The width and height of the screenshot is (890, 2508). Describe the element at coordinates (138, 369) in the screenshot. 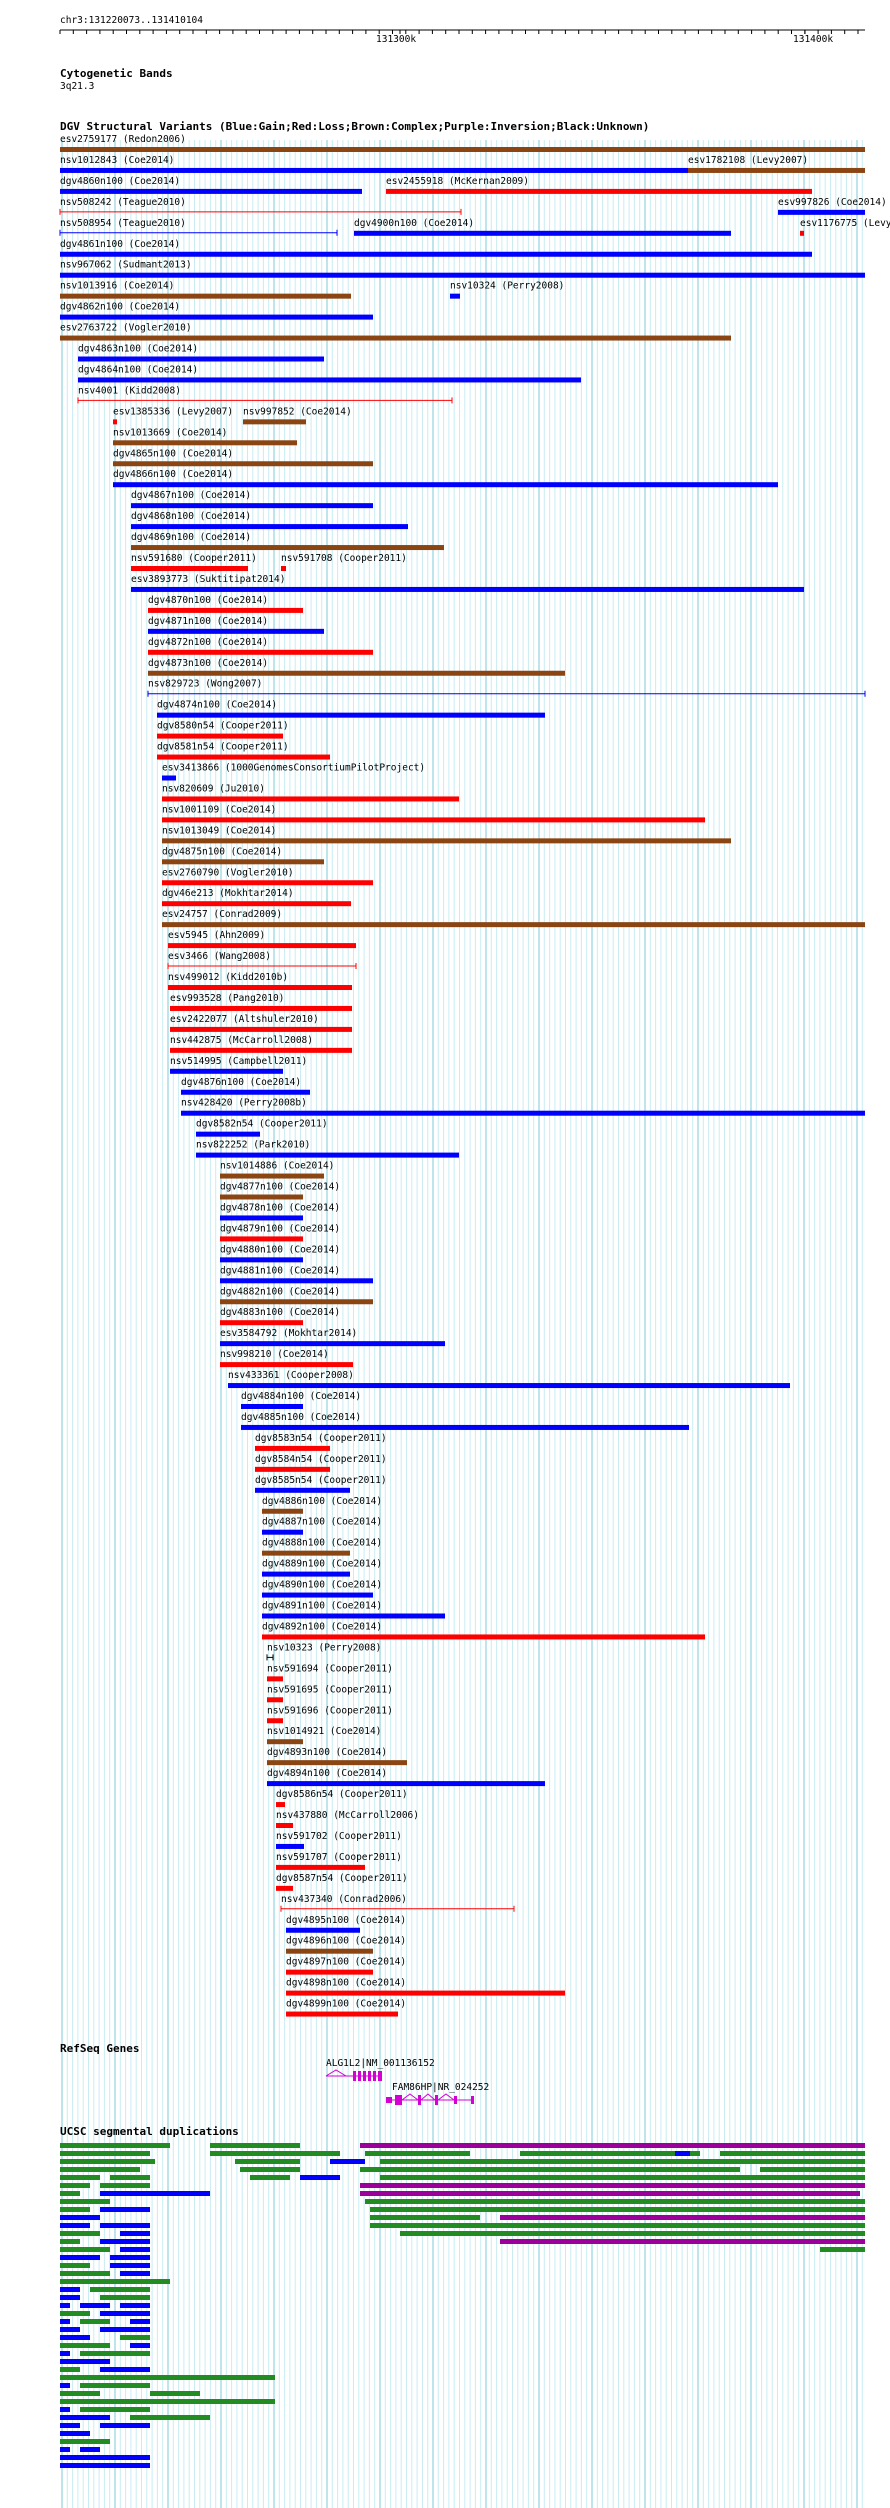

I see `sv-label: dgv4864n100 (Coe2014)` at that location.